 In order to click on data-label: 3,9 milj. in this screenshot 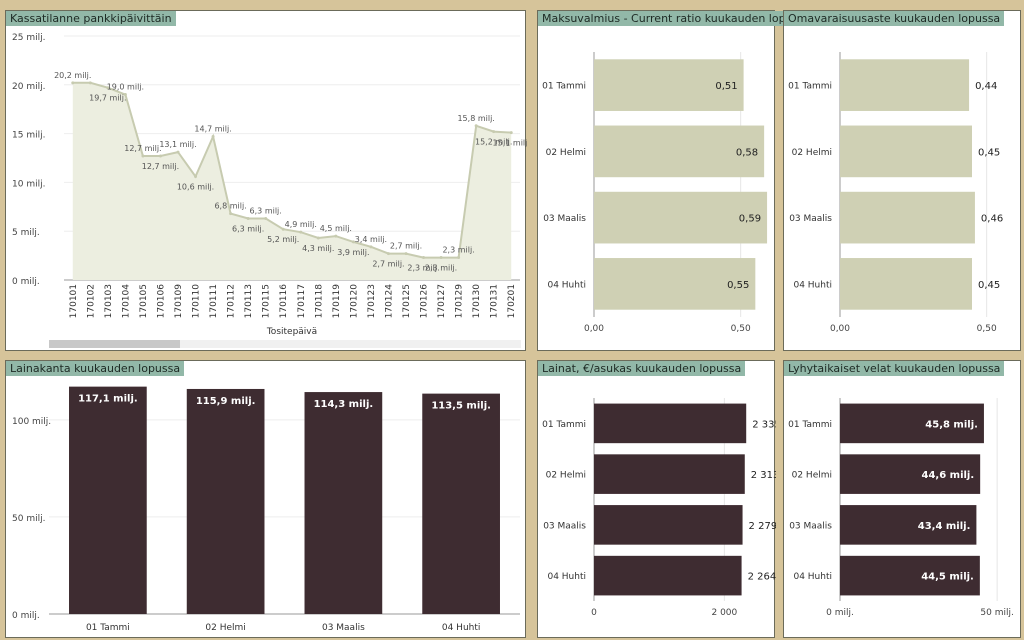, I will do `click(353, 252)`.